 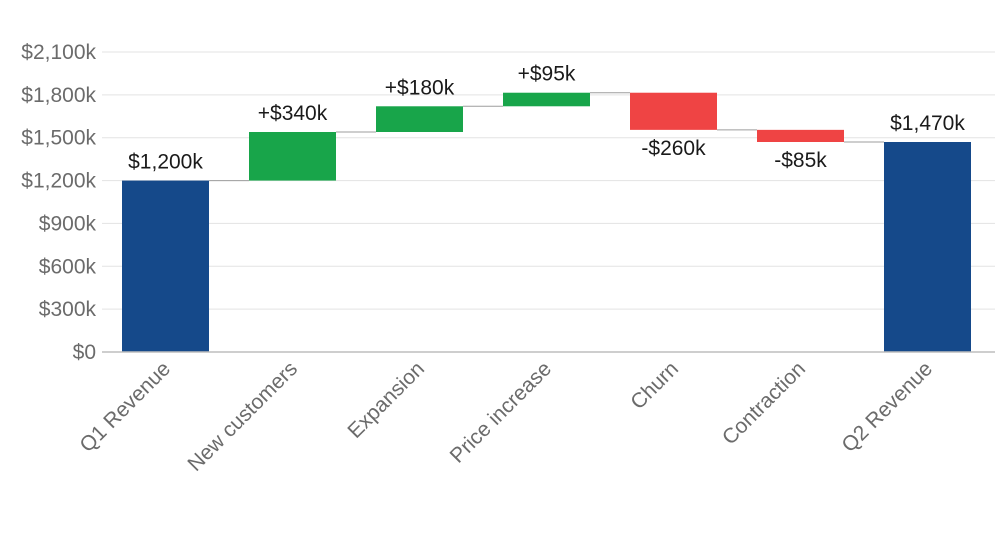 What do you see at coordinates (673, 148) in the screenshot?
I see `data-label: -$260k` at bounding box center [673, 148].